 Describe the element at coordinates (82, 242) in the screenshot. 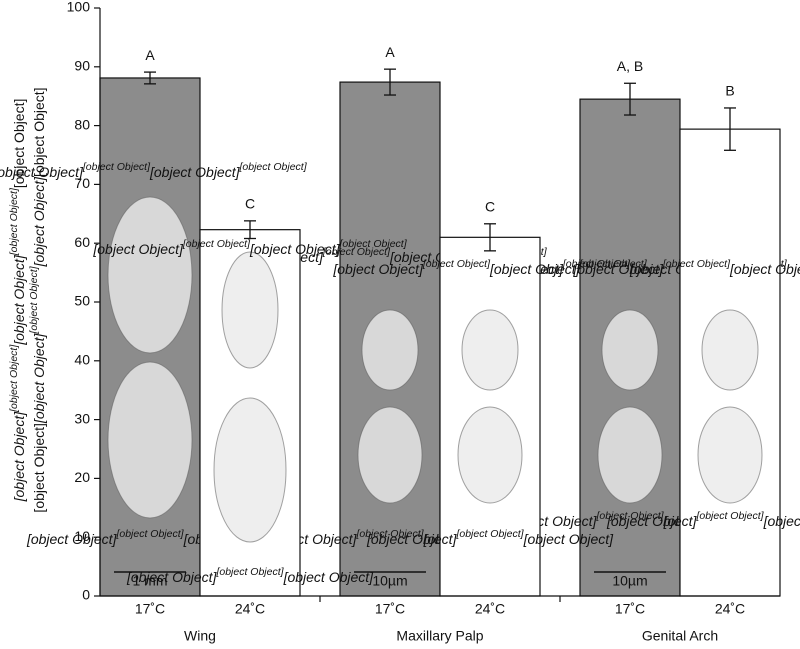

I see `y-tick-label: 60` at that location.